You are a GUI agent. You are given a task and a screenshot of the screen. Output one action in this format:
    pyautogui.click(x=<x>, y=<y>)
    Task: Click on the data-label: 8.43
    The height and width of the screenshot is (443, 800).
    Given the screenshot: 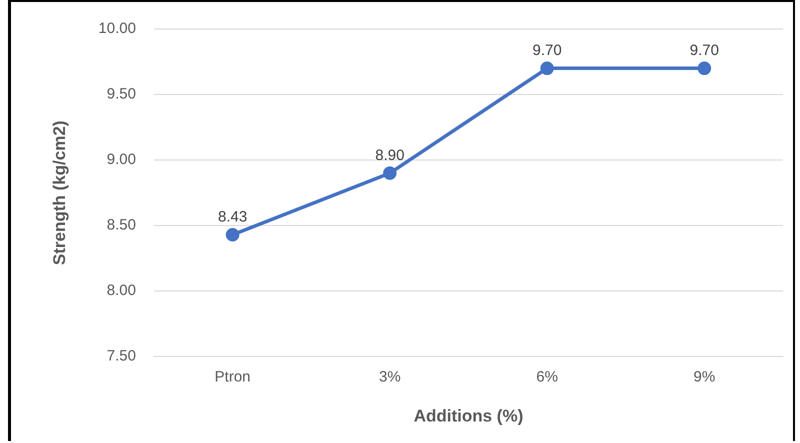 What is the action you would take?
    pyautogui.click(x=233, y=217)
    